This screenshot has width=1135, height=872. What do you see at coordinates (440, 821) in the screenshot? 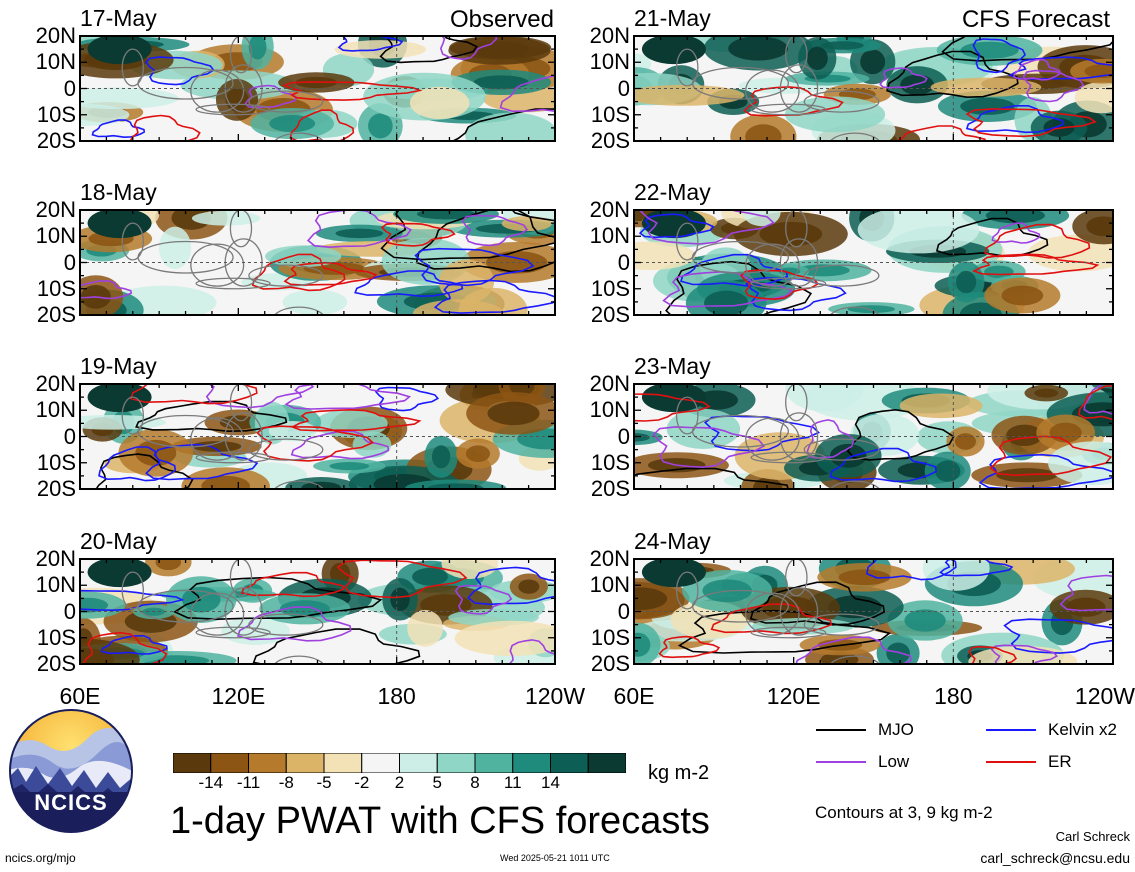
I see `chart-title: 1-day PWAT with CFS forecasts` at bounding box center [440, 821].